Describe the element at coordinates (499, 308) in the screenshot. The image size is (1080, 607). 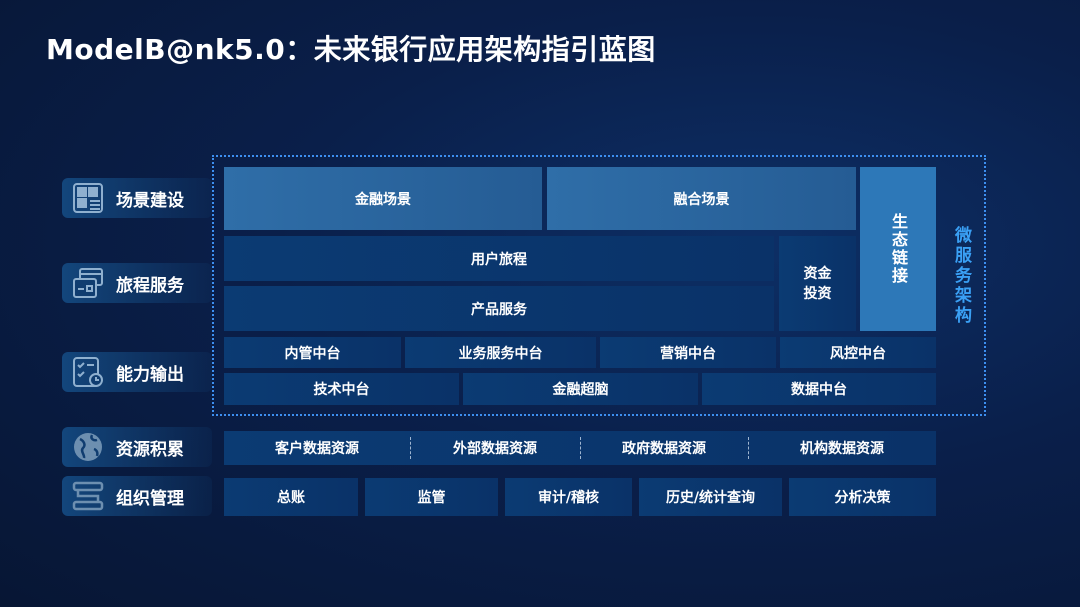
I see `block-product-service: 产品服务` at that location.